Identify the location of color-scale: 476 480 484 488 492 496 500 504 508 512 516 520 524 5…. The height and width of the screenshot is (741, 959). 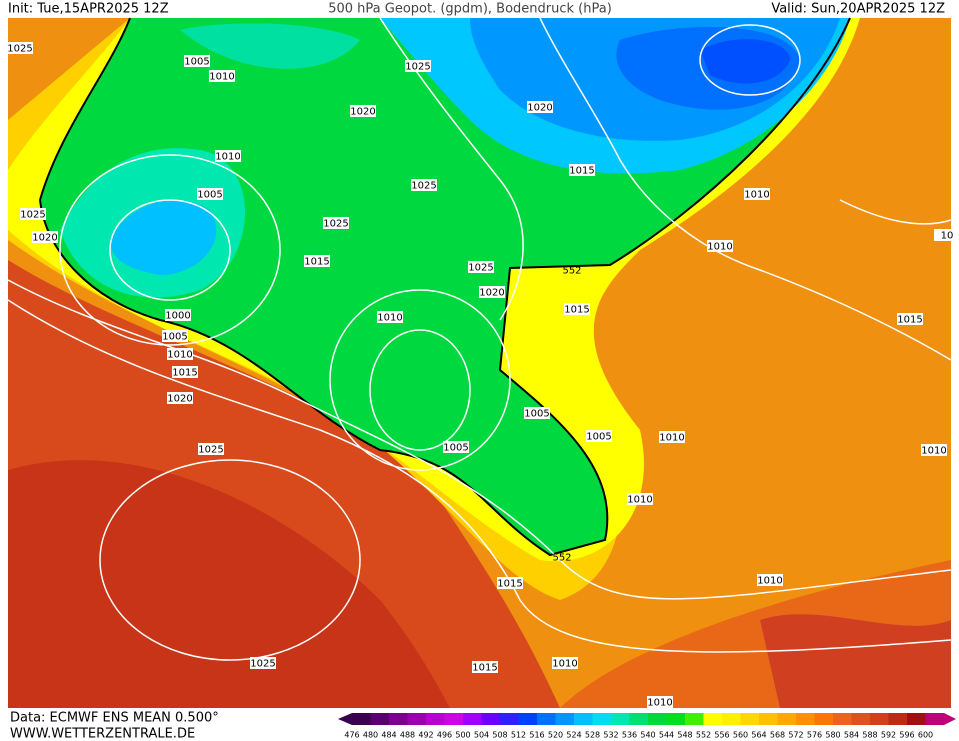
(647, 726).